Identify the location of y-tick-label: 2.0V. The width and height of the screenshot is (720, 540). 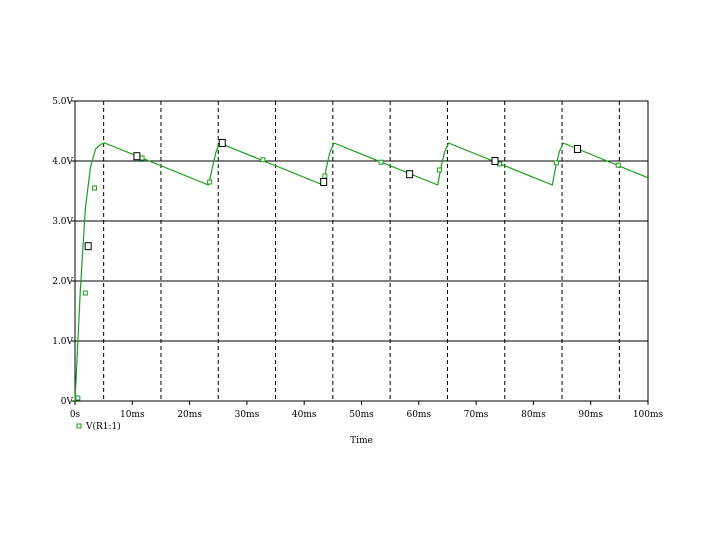
(62, 282).